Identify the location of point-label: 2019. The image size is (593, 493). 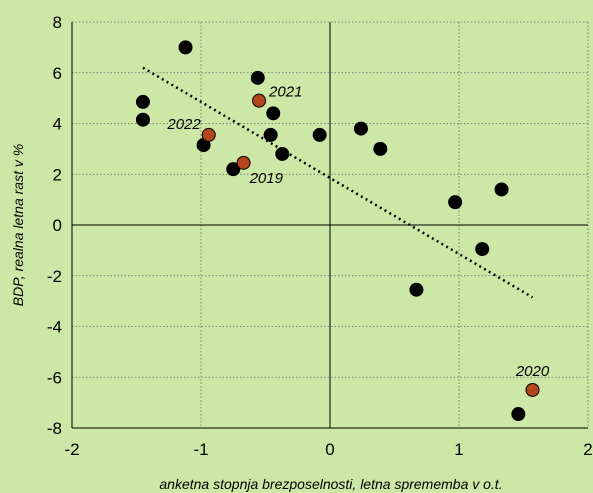
(266, 178).